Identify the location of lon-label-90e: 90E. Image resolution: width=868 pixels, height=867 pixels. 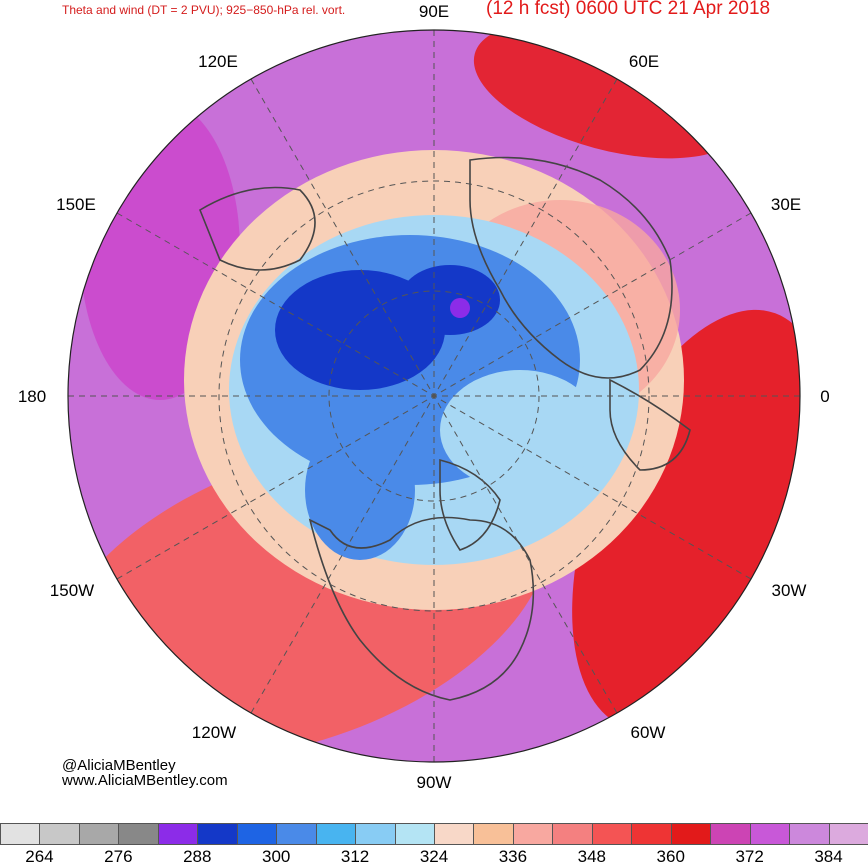
(434, 11).